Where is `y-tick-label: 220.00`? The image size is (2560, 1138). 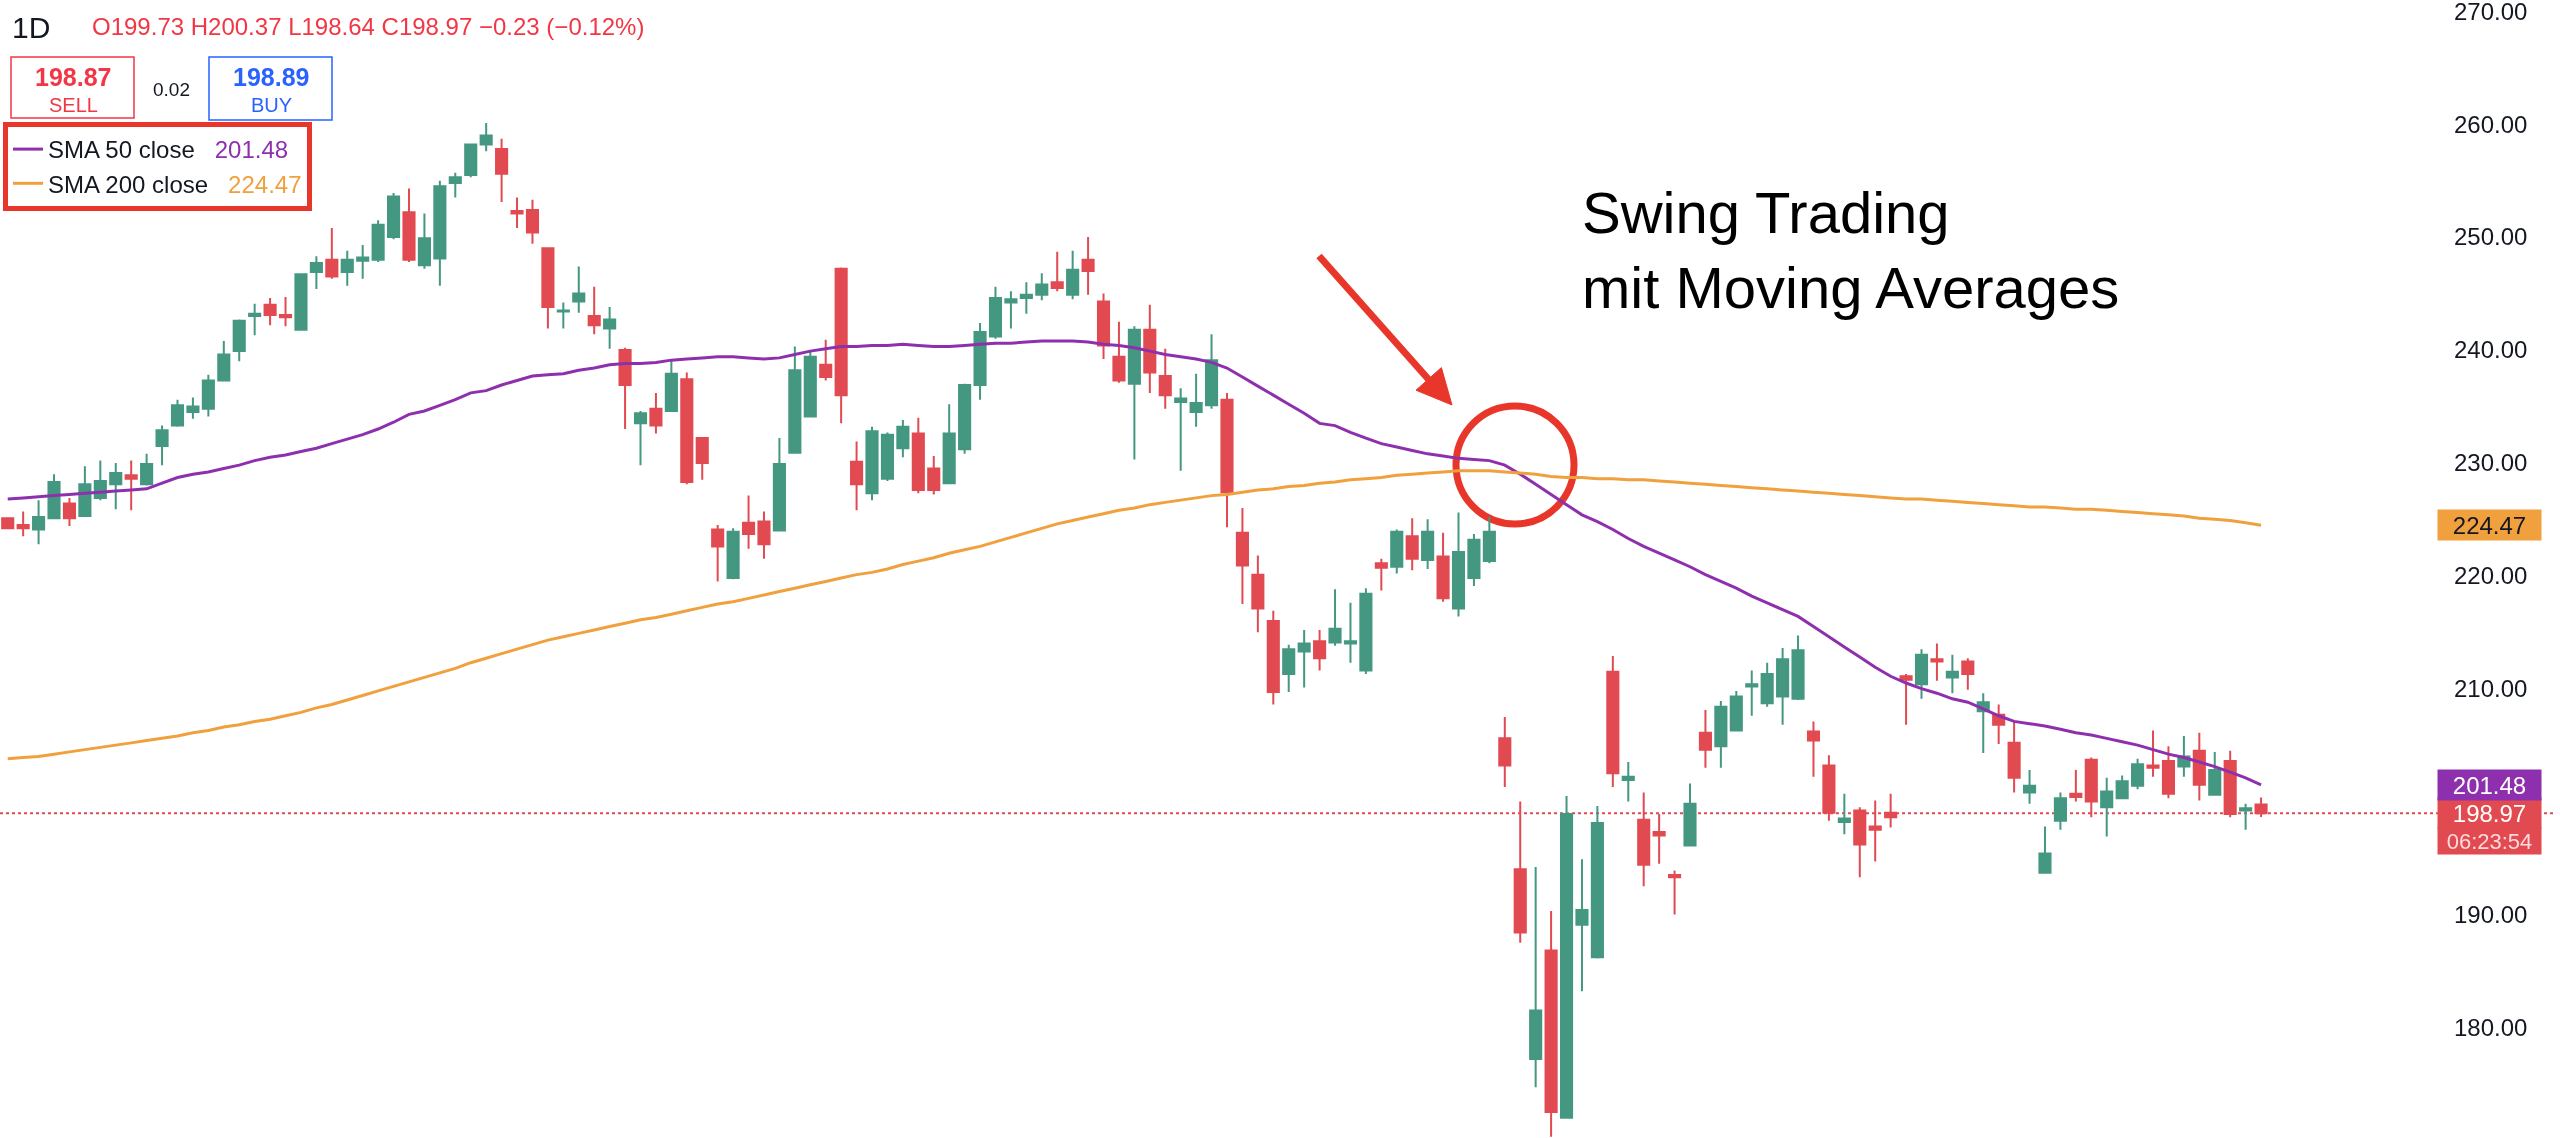 y-tick-label: 220.00 is located at coordinates (2491, 576).